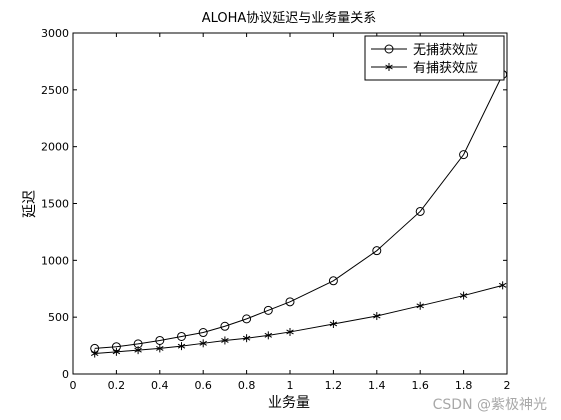 The width and height of the screenshot is (561, 420). Describe the element at coordinates (203, 385) in the screenshot. I see `x-tick-label: 0.6` at that location.